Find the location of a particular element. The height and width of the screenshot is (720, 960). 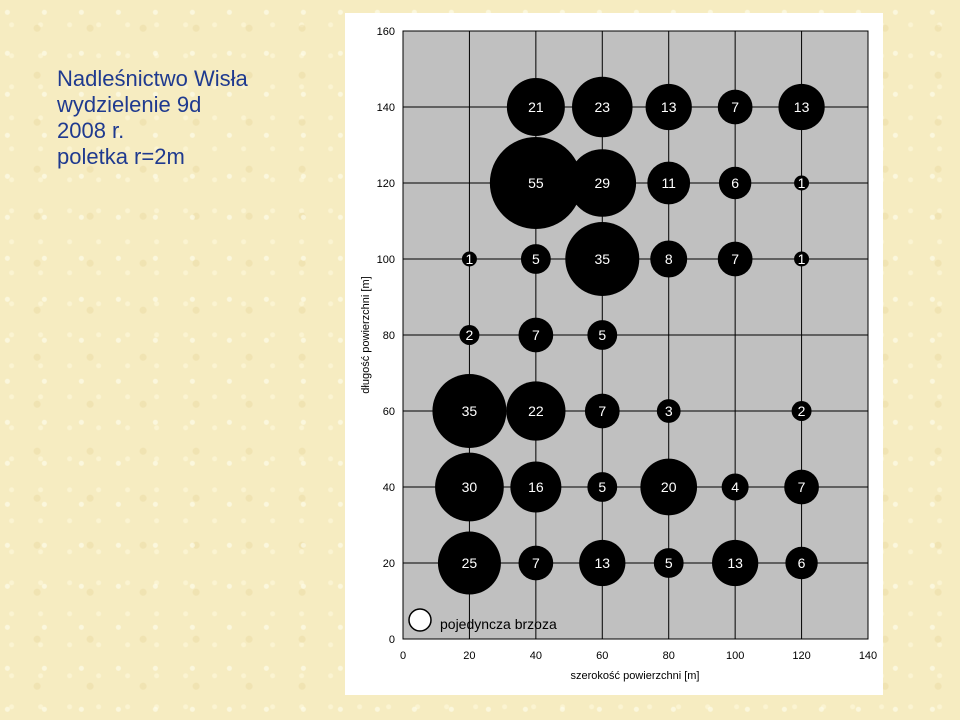

y-tick-label: 60 is located at coordinates (389, 412).